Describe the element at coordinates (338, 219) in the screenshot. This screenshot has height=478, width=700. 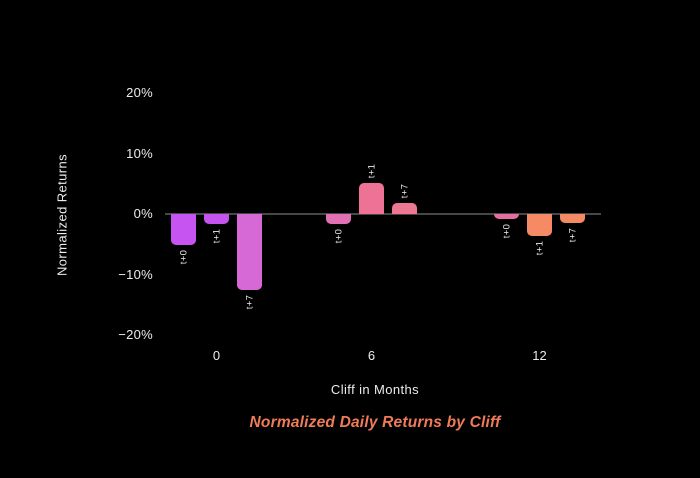
I see `bar-6-t+0` at that location.